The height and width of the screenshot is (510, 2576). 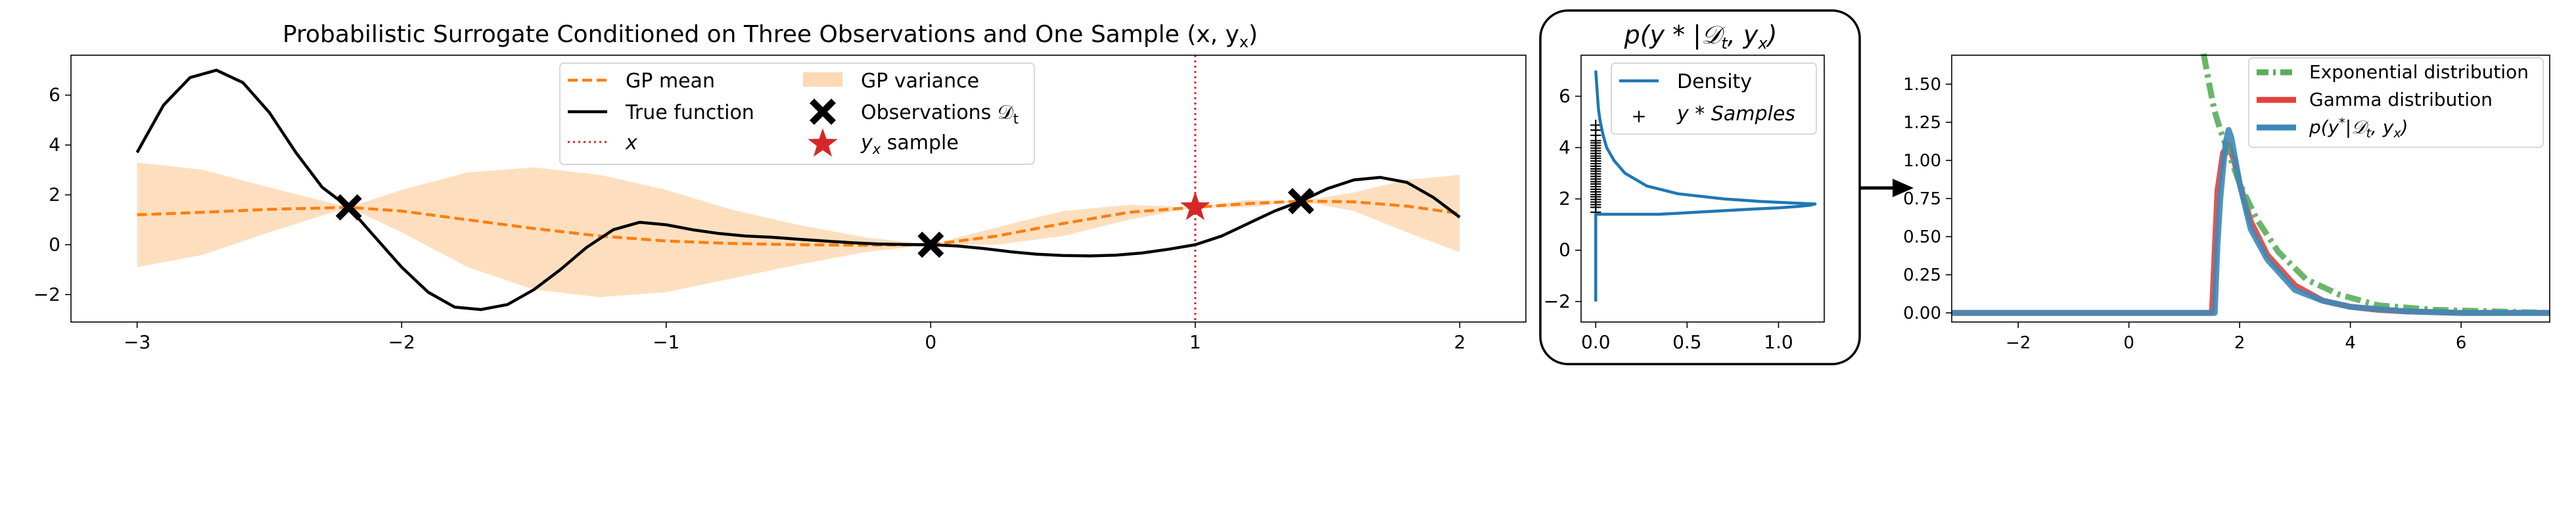 I want to click on legend-density-label: p(y*|𝒟t, yx), so click(x=2358, y=128).